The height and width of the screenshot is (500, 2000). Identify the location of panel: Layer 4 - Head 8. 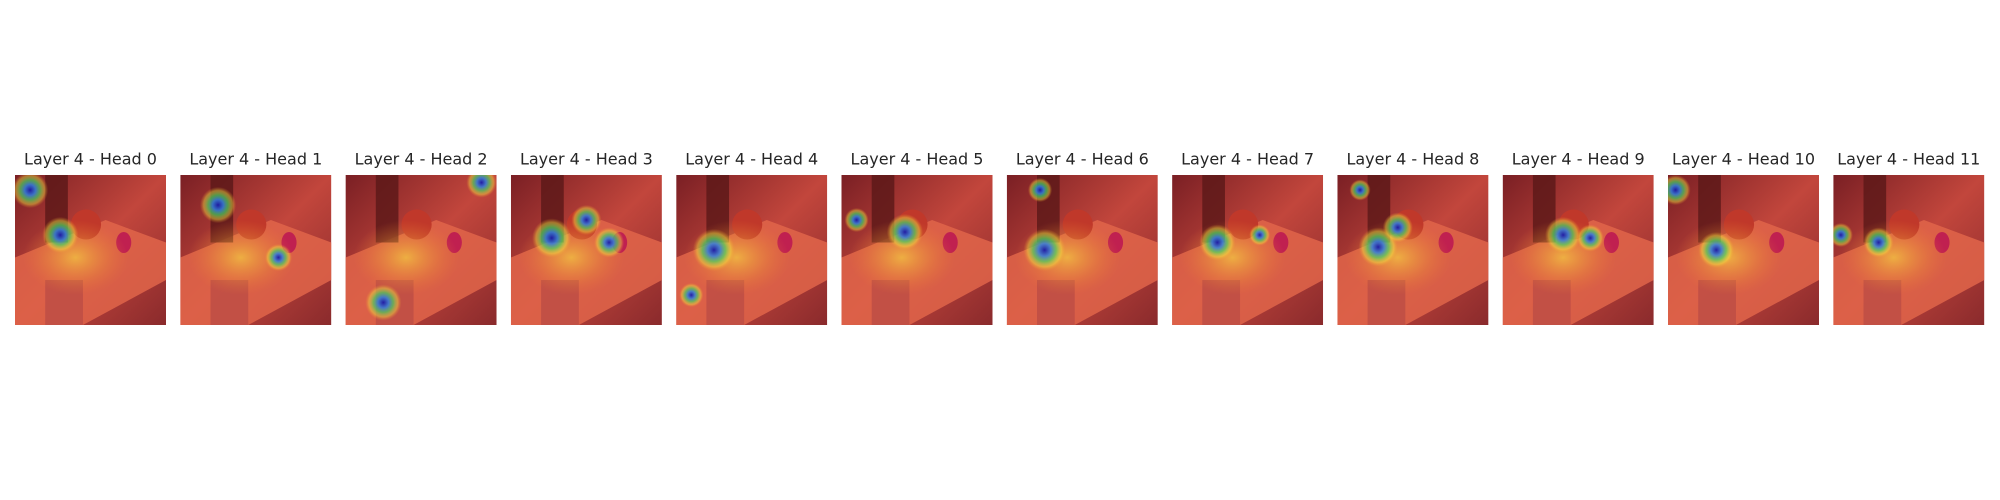
(1413, 237).